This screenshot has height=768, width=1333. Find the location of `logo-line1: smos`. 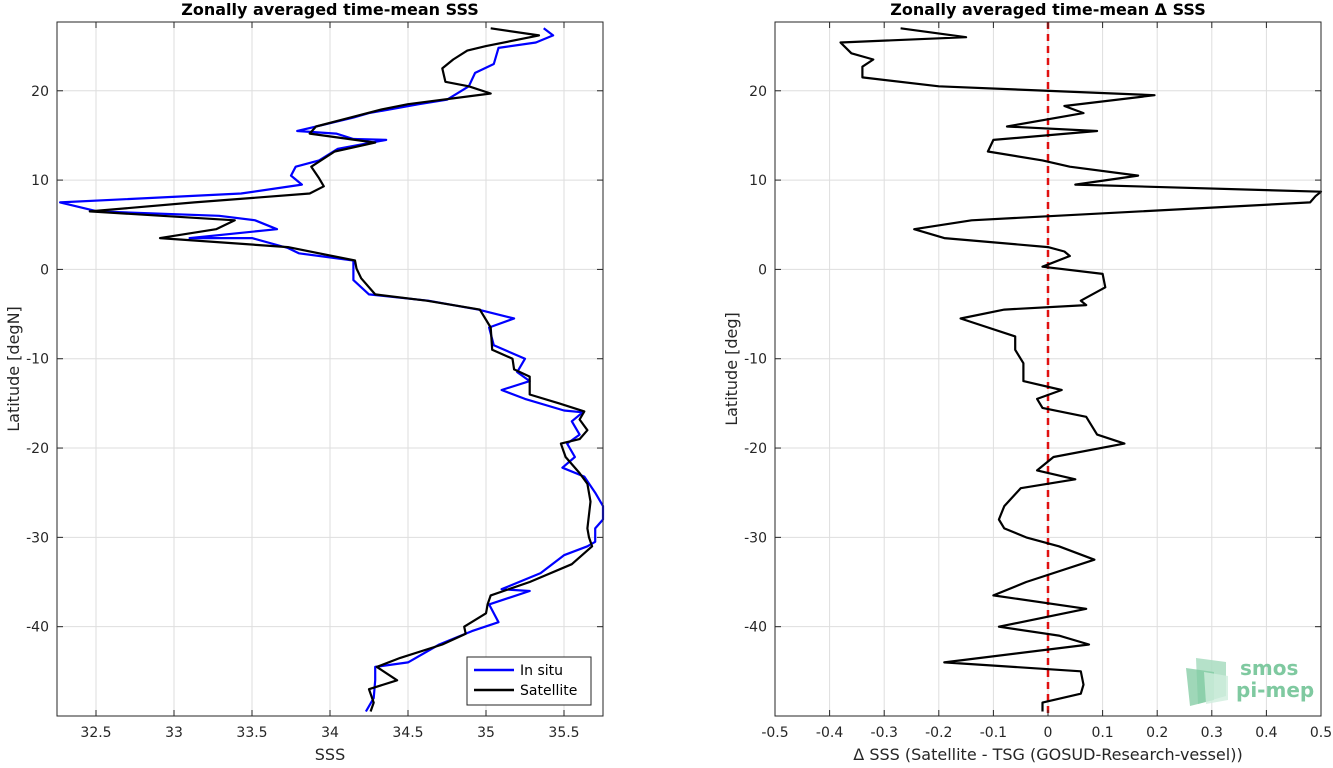

logo-line1: smos is located at coordinates (1269, 668).